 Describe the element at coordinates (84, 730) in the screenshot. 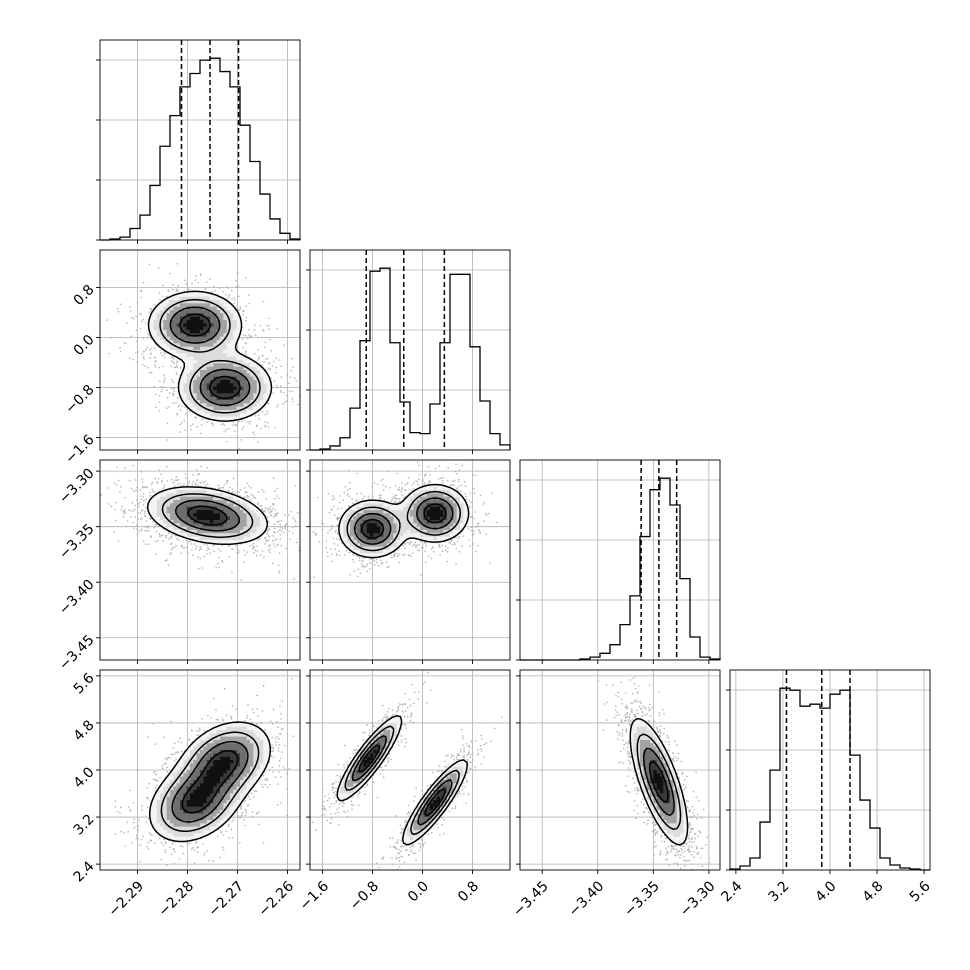

I see `y-tick-label-3-3: 4.8` at that location.